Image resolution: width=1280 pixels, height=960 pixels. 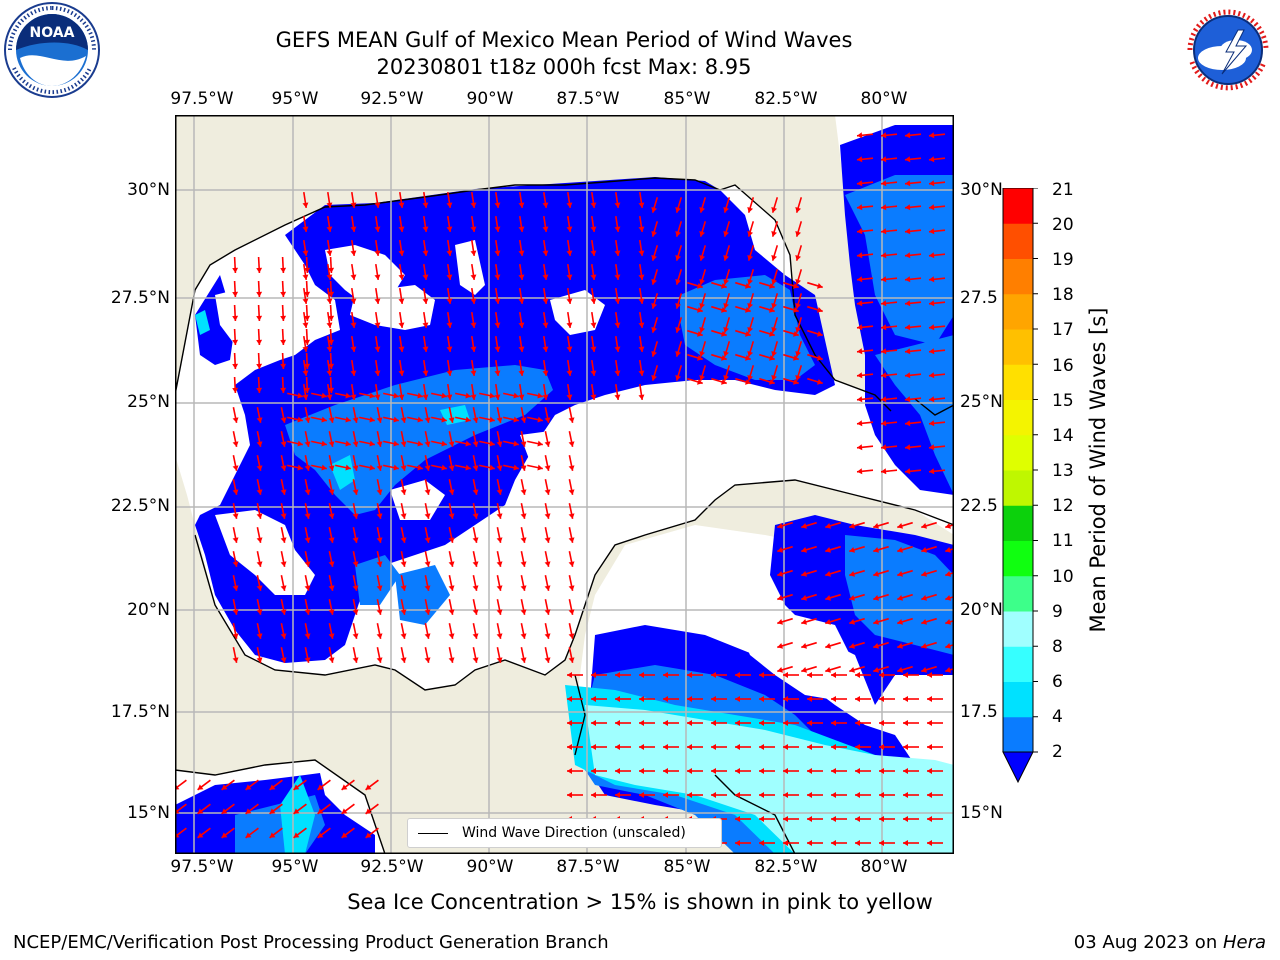 What do you see at coordinates (687, 867) in the screenshot?
I see `x-tick-label-bottom: 85°W` at bounding box center [687, 867].